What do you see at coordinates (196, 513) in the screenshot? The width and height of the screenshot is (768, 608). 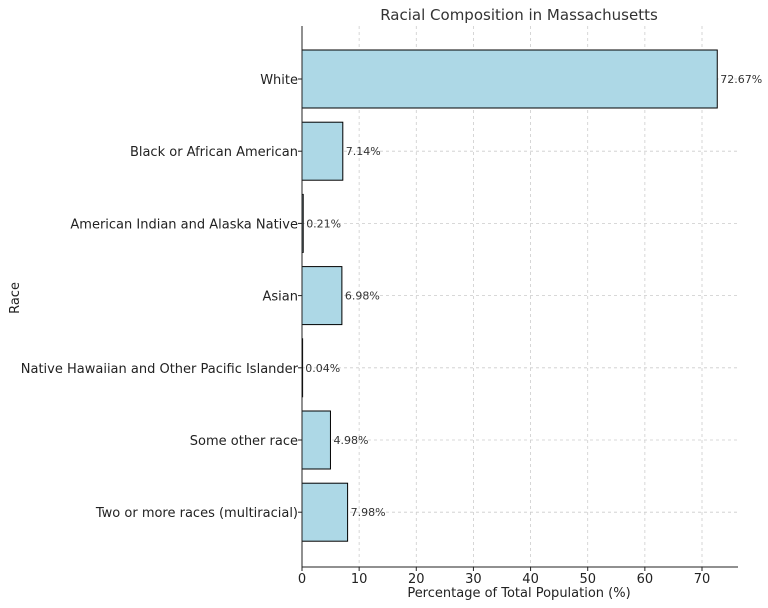 I see `y-tick-label: Two or more races (multiracial)` at bounding box center [196, 513].